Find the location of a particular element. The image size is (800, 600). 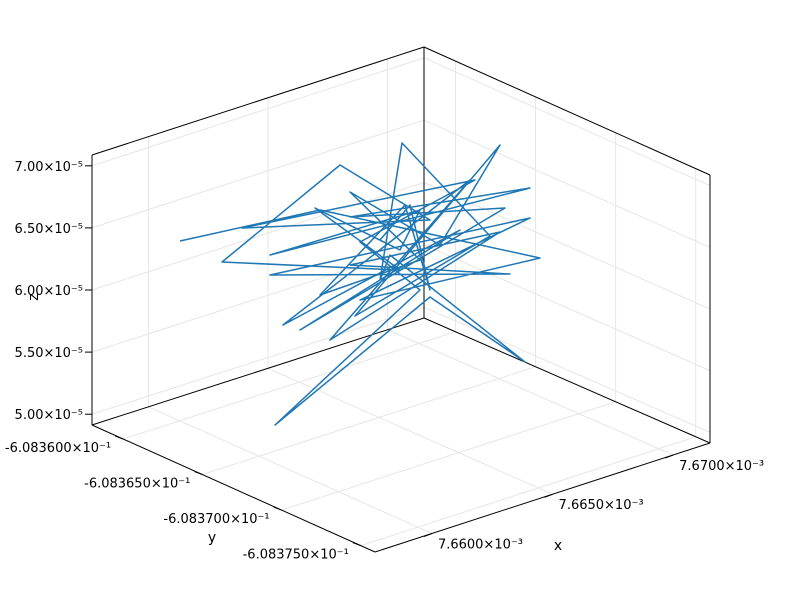

x-tick-label: 7.6600×10⁻³ is located at coordinates (480, 544).